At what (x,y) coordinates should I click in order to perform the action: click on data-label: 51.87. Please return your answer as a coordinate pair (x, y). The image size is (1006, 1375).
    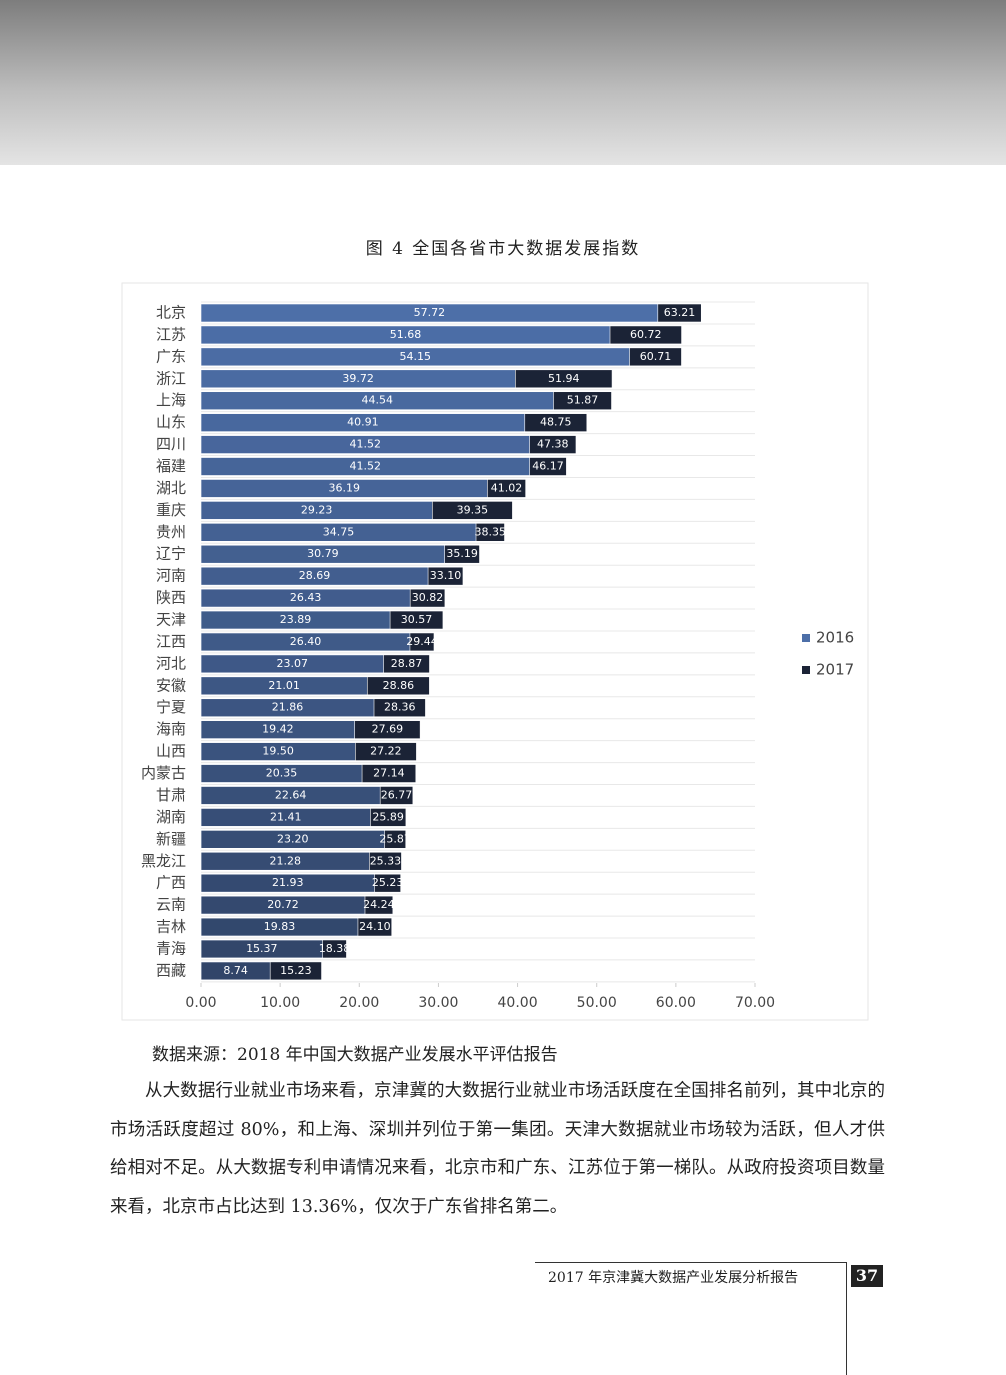
    Looking at the image, I should click on (583, 400).